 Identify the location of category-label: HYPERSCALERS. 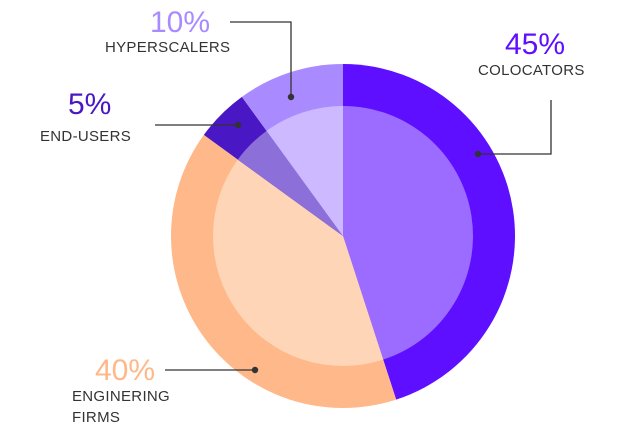
(168, 47).